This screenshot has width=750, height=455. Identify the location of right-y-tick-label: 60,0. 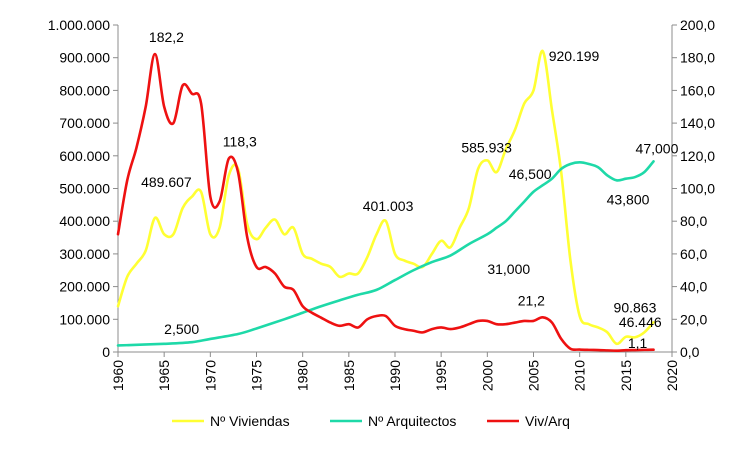
(693, 254).